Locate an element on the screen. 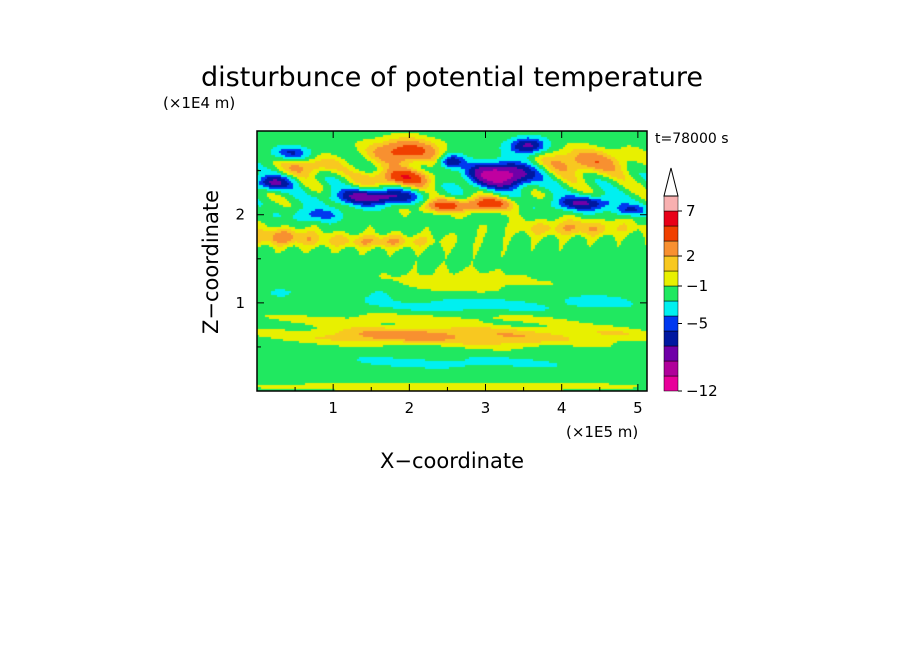 The height and width of the screenshot is (654, 904). x-unit-label: (×1E5 m) is located at coordinates (602, 432).